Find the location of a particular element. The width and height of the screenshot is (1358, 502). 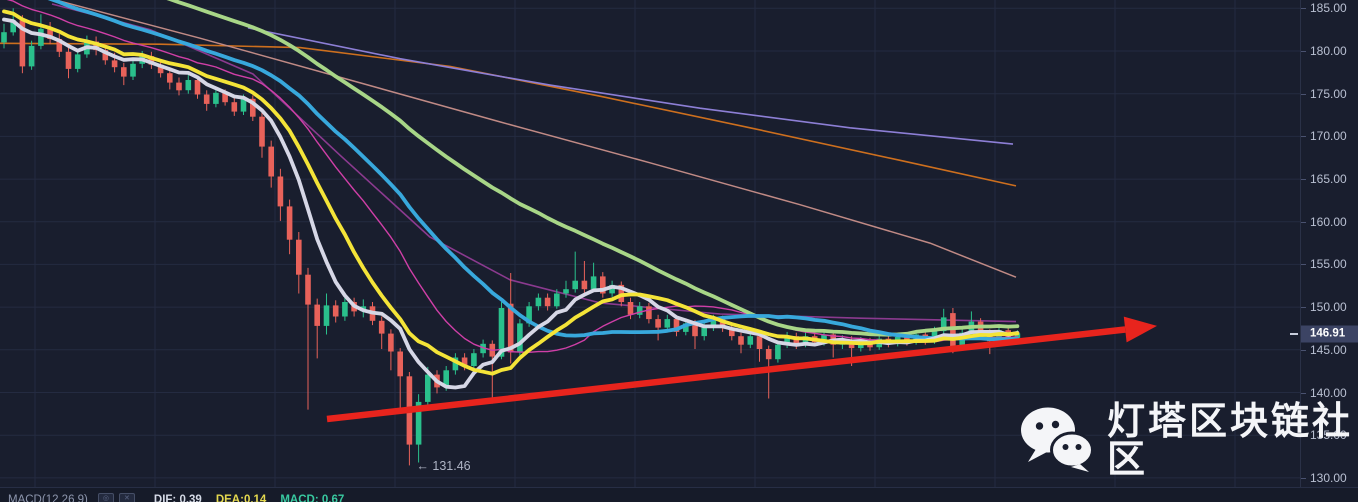

macd-indicator-label: MACD(12 26 9) is located at coordinates (48, 497).